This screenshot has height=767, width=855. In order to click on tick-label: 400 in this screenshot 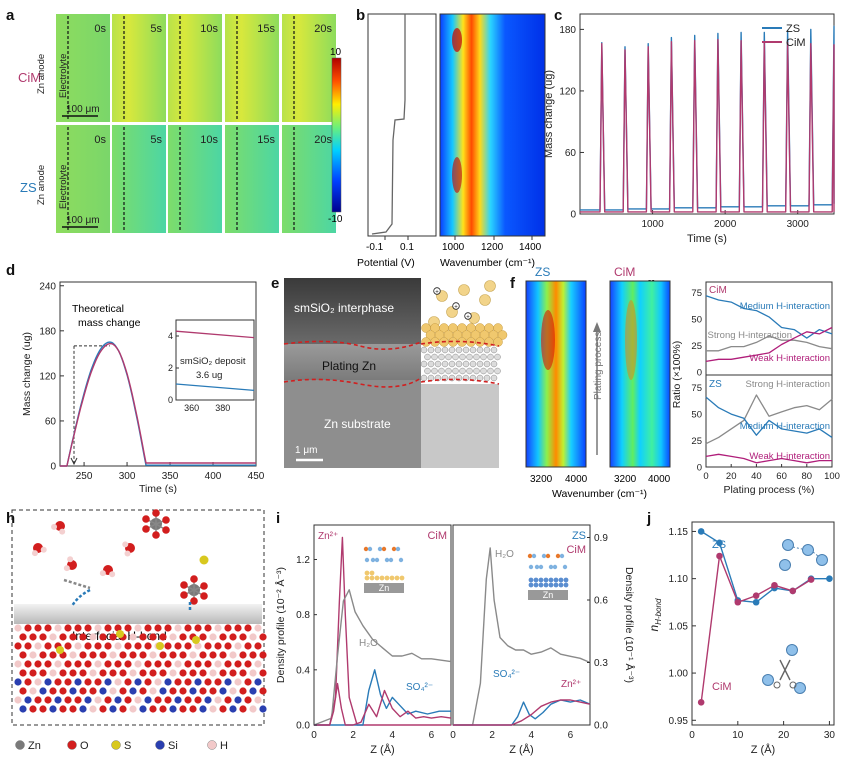, I will do `click(213, 476)`.